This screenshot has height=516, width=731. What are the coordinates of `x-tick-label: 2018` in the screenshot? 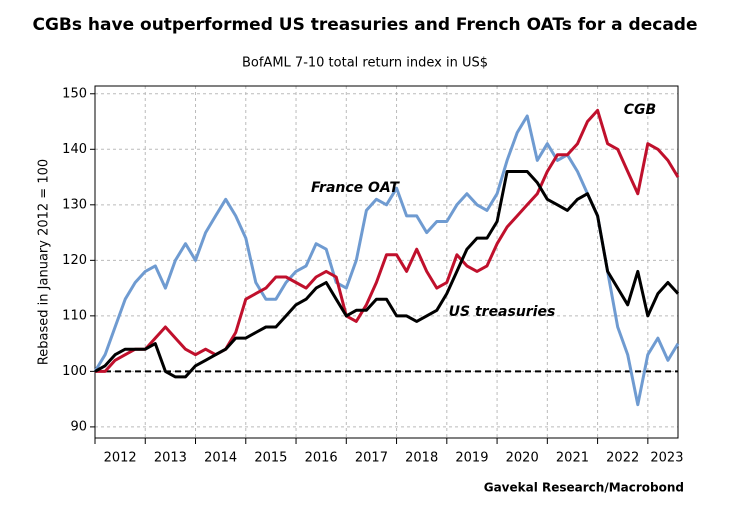 It's located at (421, 458).